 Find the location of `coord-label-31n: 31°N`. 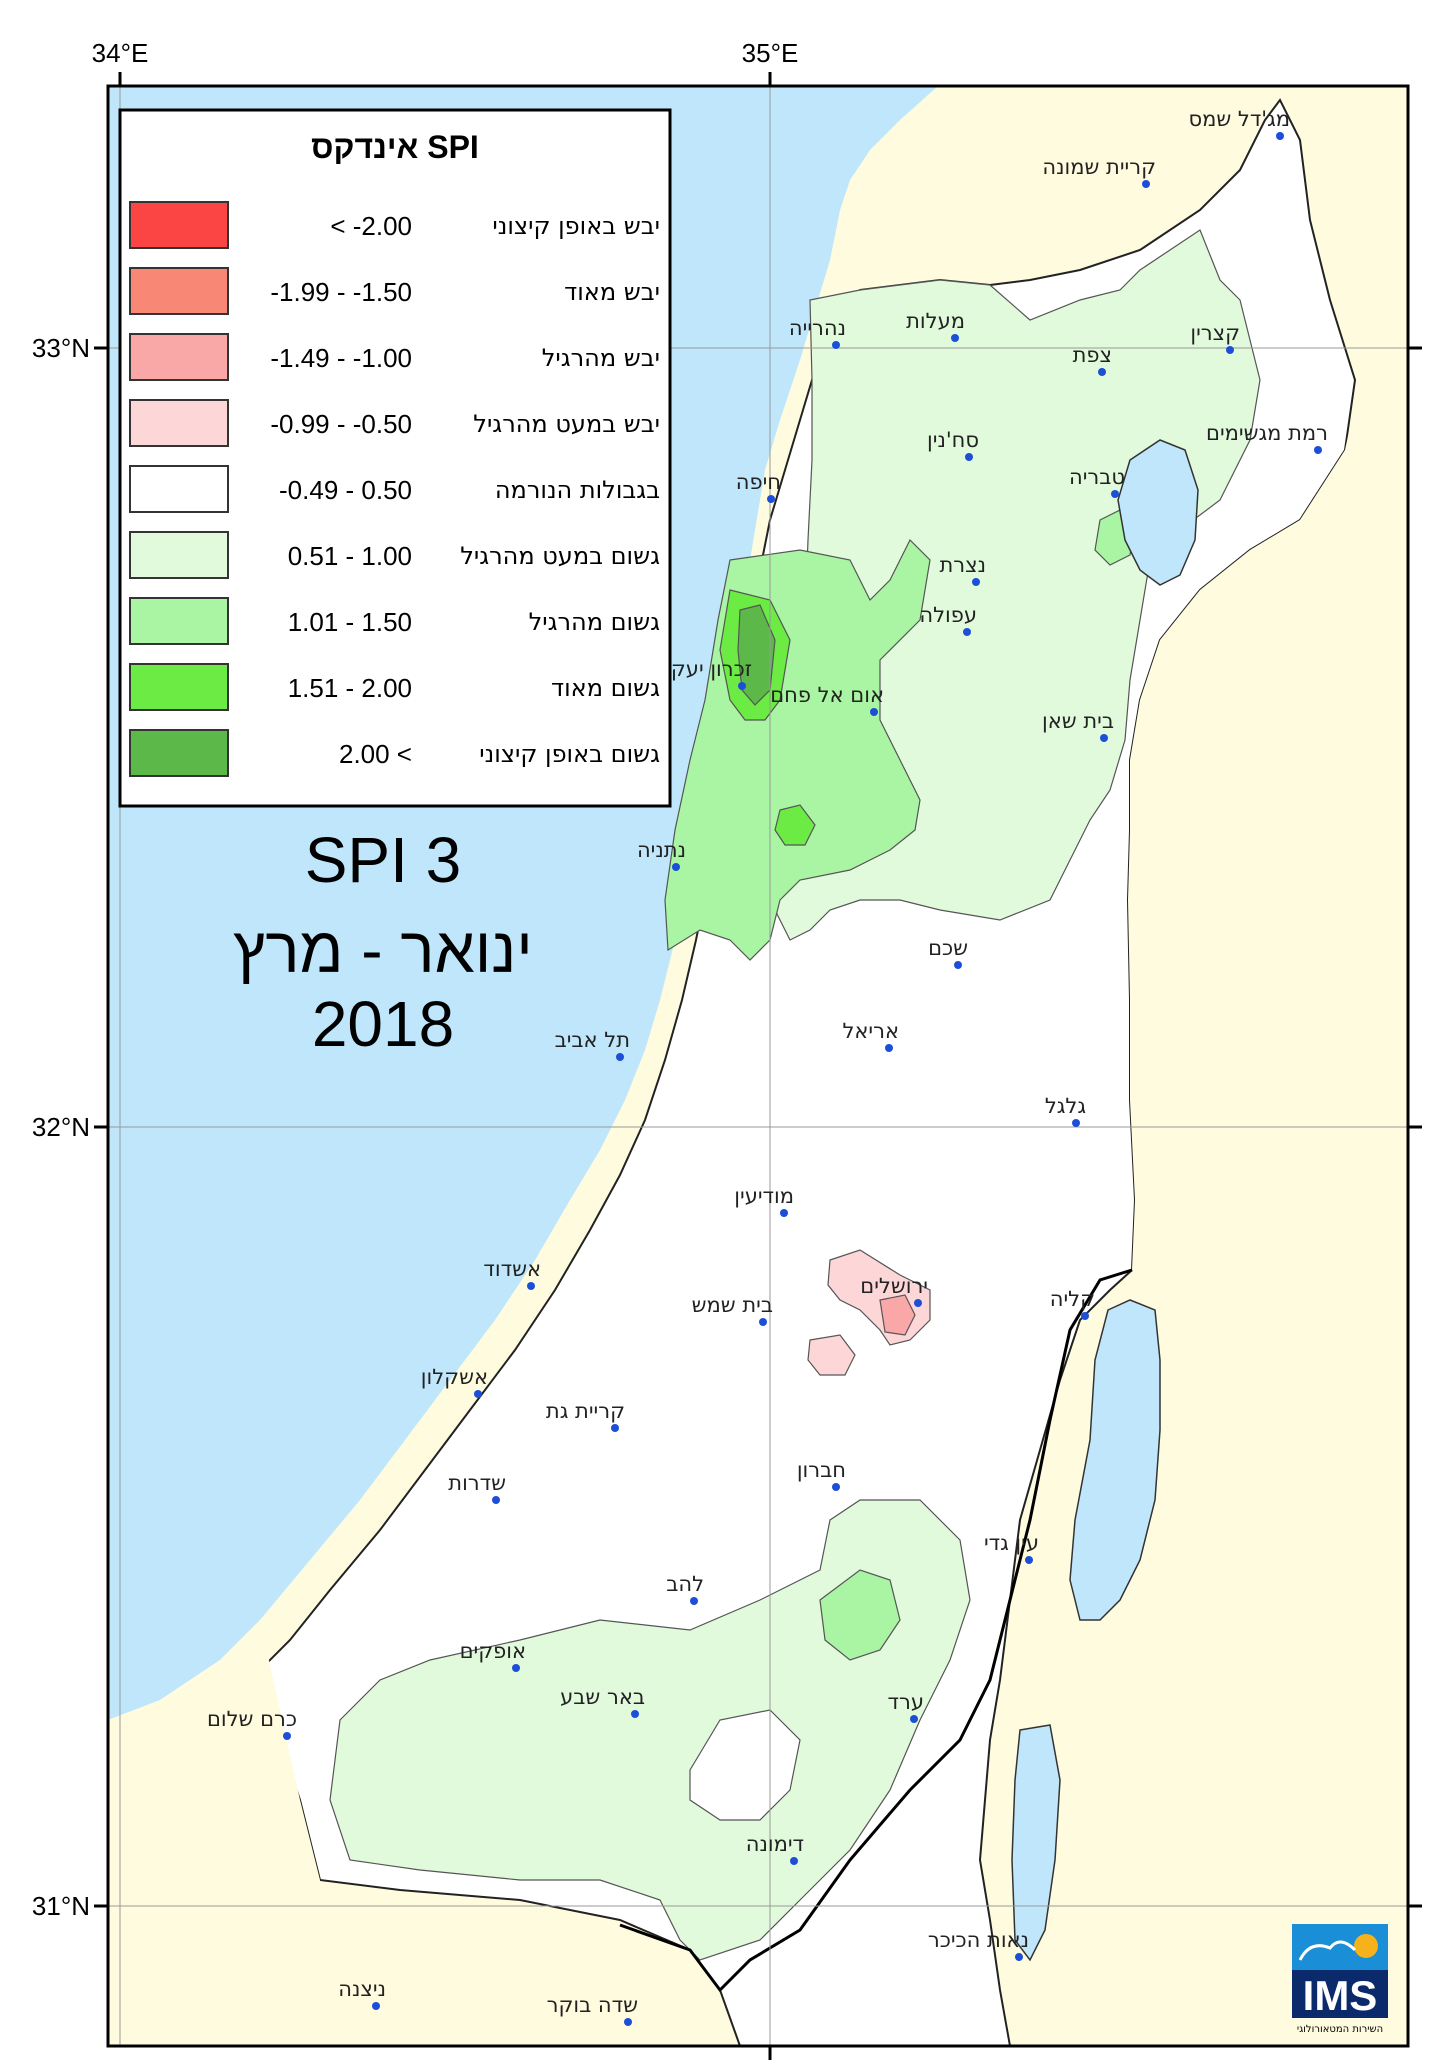

coord-label-31n: 31°N is located at coordinates (61, 1906).